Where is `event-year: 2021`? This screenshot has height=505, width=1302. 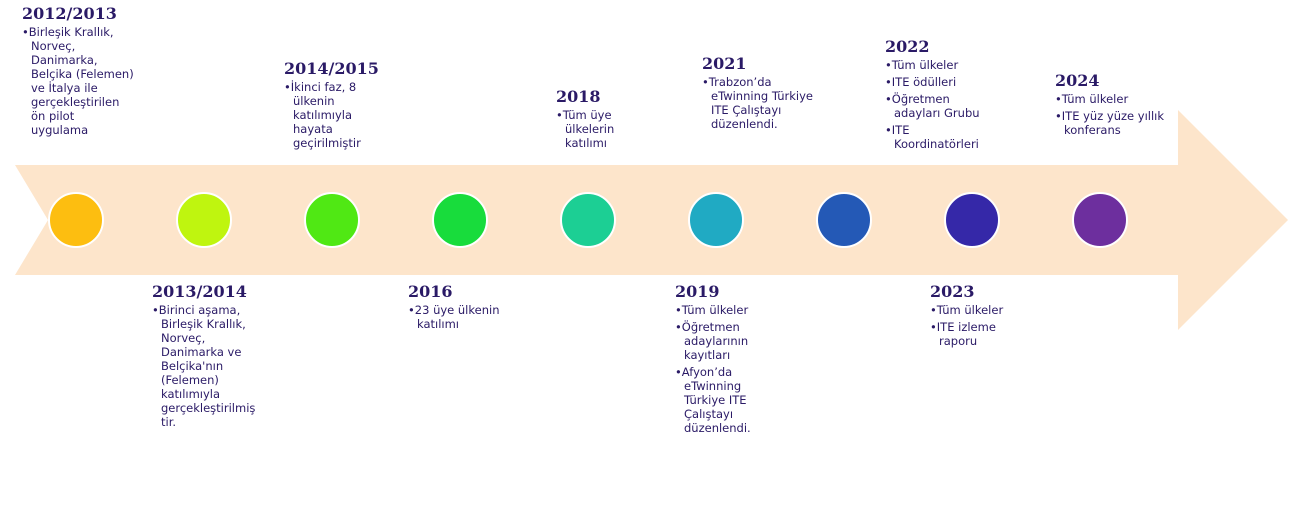
event-year: 2021 is located at coordinates (724, 63).